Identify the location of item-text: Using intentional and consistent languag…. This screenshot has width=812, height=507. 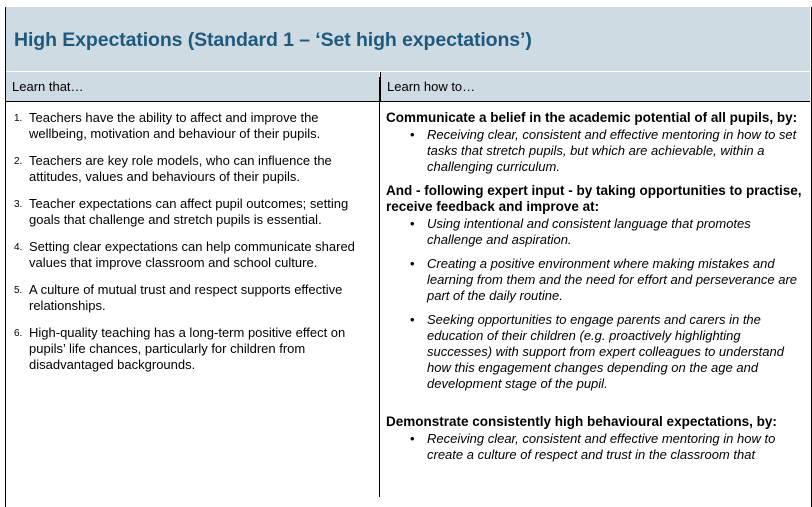
(589, 231).